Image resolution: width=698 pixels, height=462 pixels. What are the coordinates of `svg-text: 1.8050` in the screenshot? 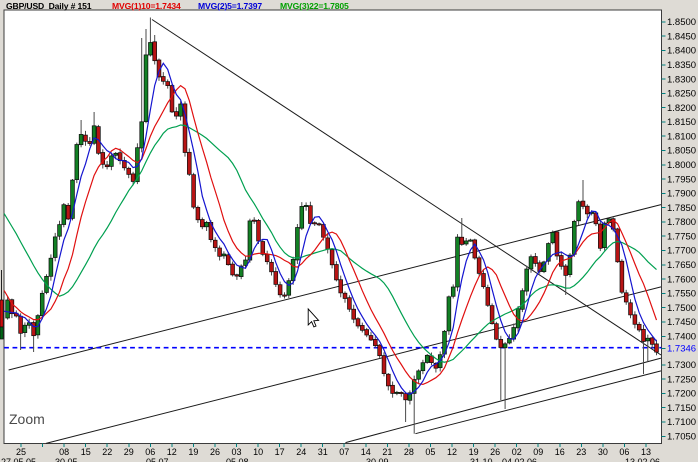 It's located at (681, 151).